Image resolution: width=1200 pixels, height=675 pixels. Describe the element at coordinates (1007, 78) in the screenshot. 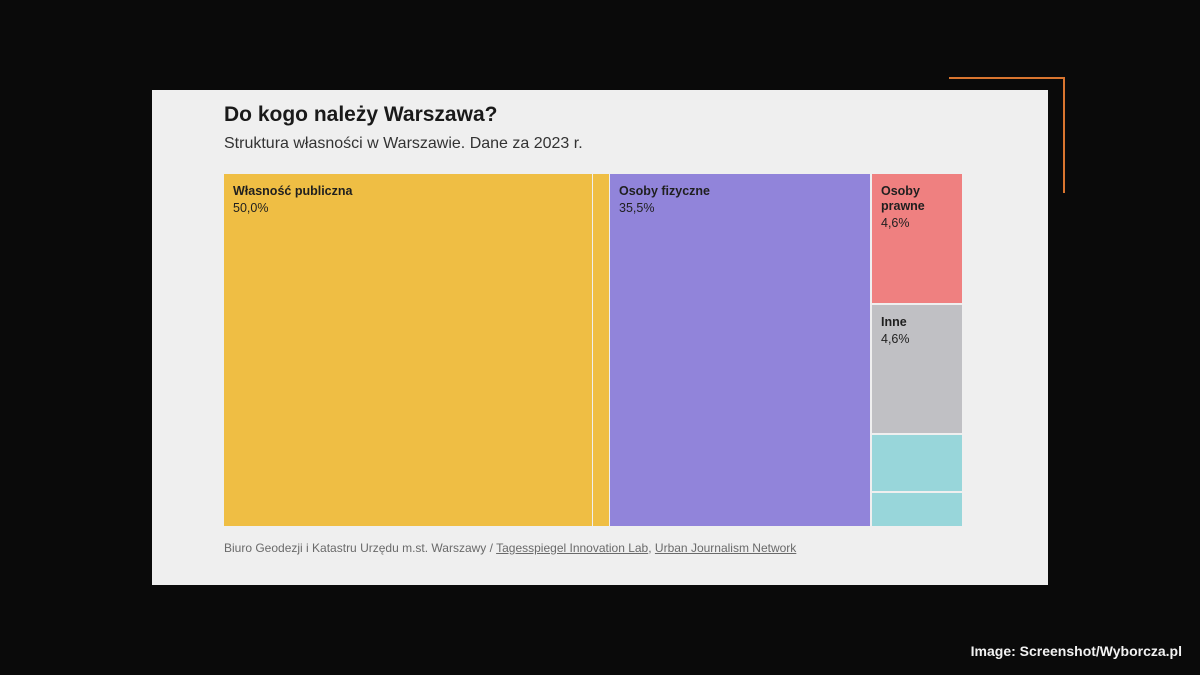

I see `corner-accent-horizontal` at that location.